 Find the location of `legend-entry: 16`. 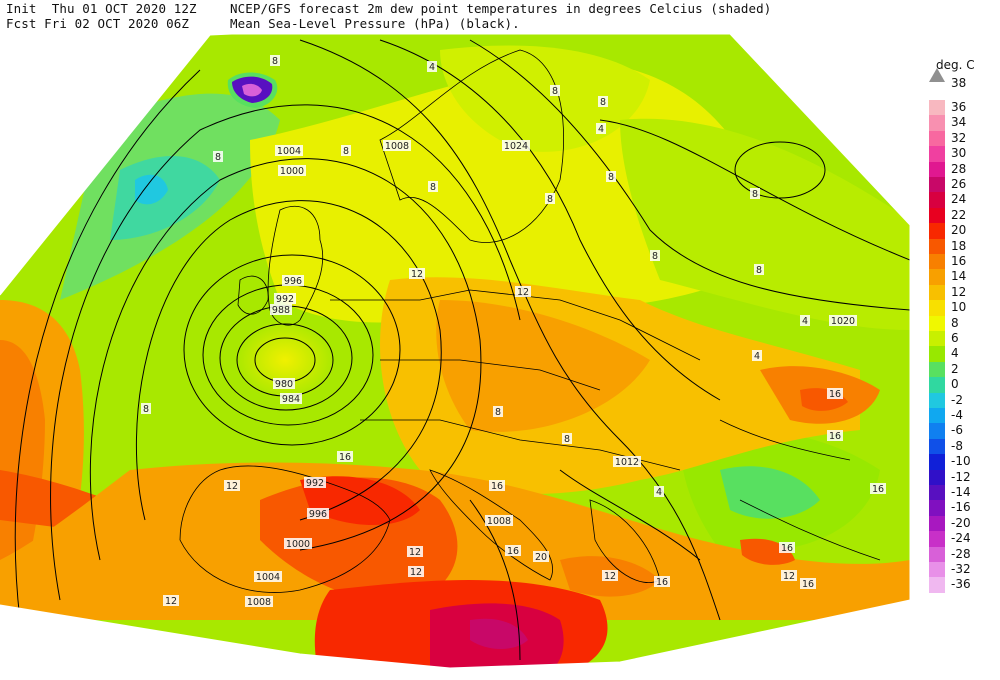

legend-entry: 16 is located at coordinates (962, 262).